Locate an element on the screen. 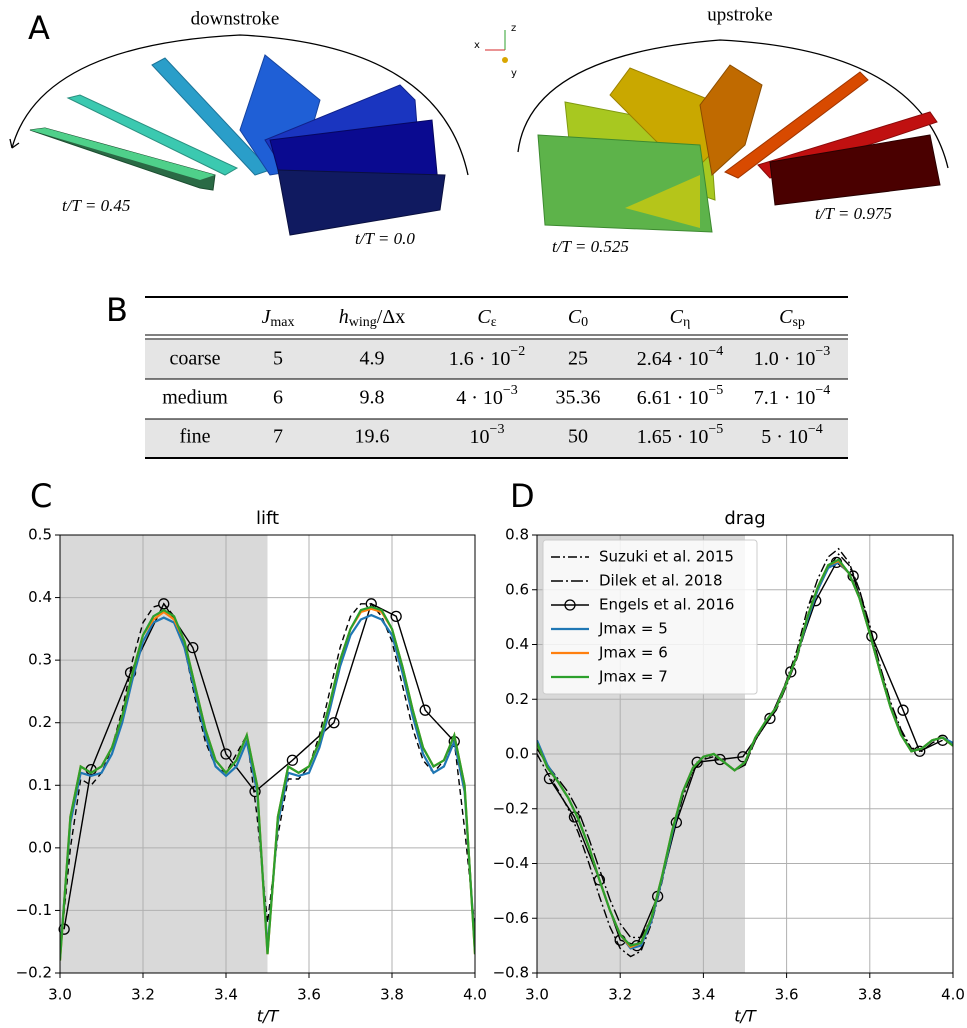  x-tick-label: 3.4 is located at coordinates (226, 995).